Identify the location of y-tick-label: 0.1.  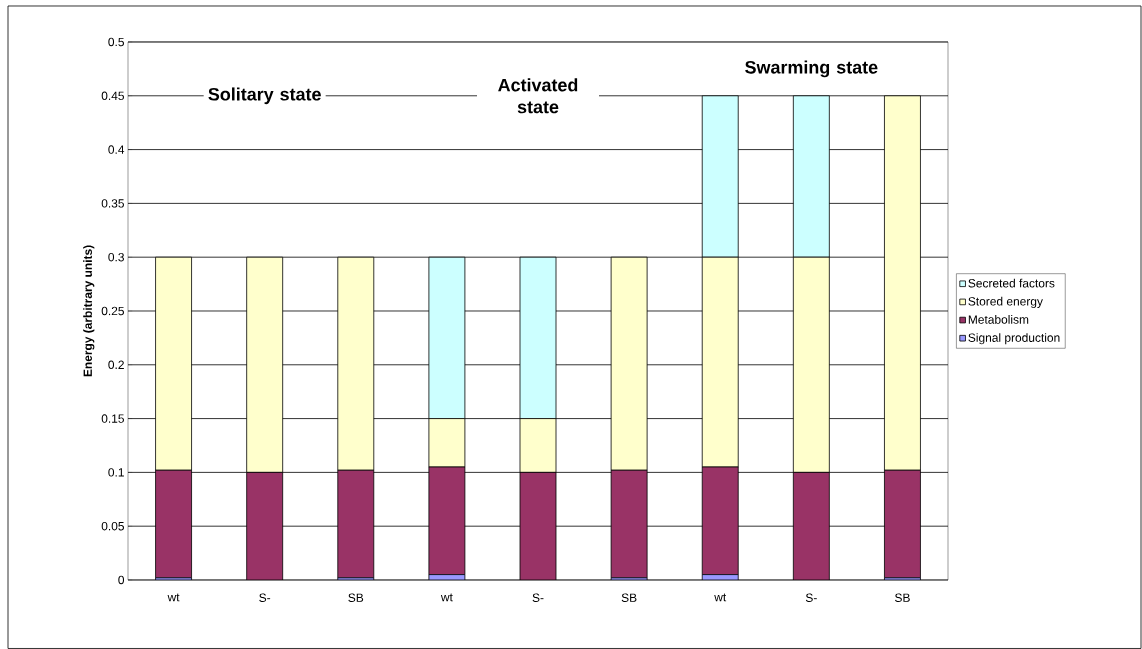
(116, 472).